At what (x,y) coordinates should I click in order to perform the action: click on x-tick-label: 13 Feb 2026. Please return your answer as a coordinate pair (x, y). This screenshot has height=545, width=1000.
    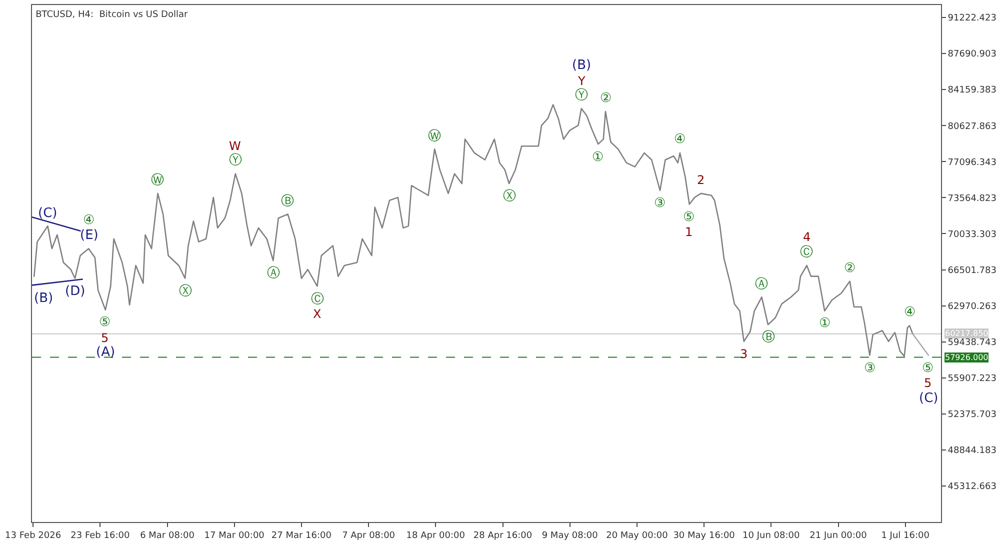
    Looking at the image, I should click on (33, 535).